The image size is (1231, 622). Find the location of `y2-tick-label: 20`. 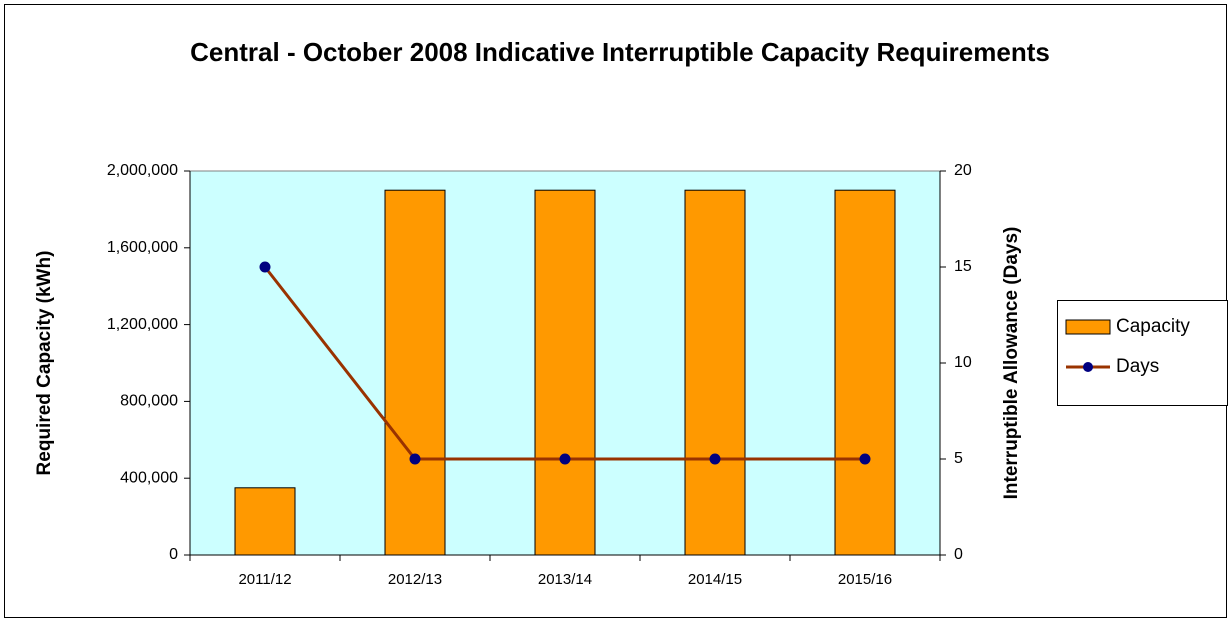

y2-tick-label: 20 is located at coordinates (963, 170).